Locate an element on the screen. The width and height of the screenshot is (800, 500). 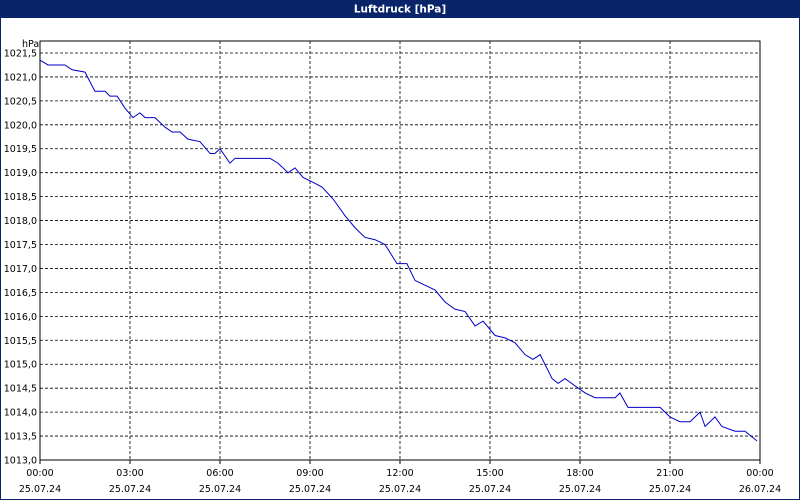
y-tick-label: 1020,0 is located at coordinates (20, 125).